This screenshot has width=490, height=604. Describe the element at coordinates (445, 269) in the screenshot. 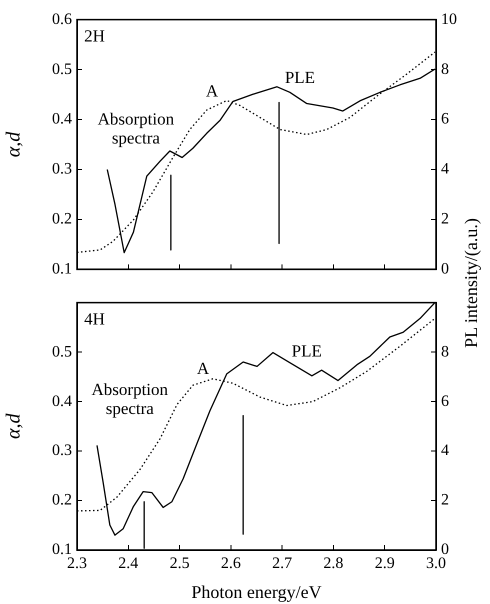

I see `y2-tick-label: 0` at that location.